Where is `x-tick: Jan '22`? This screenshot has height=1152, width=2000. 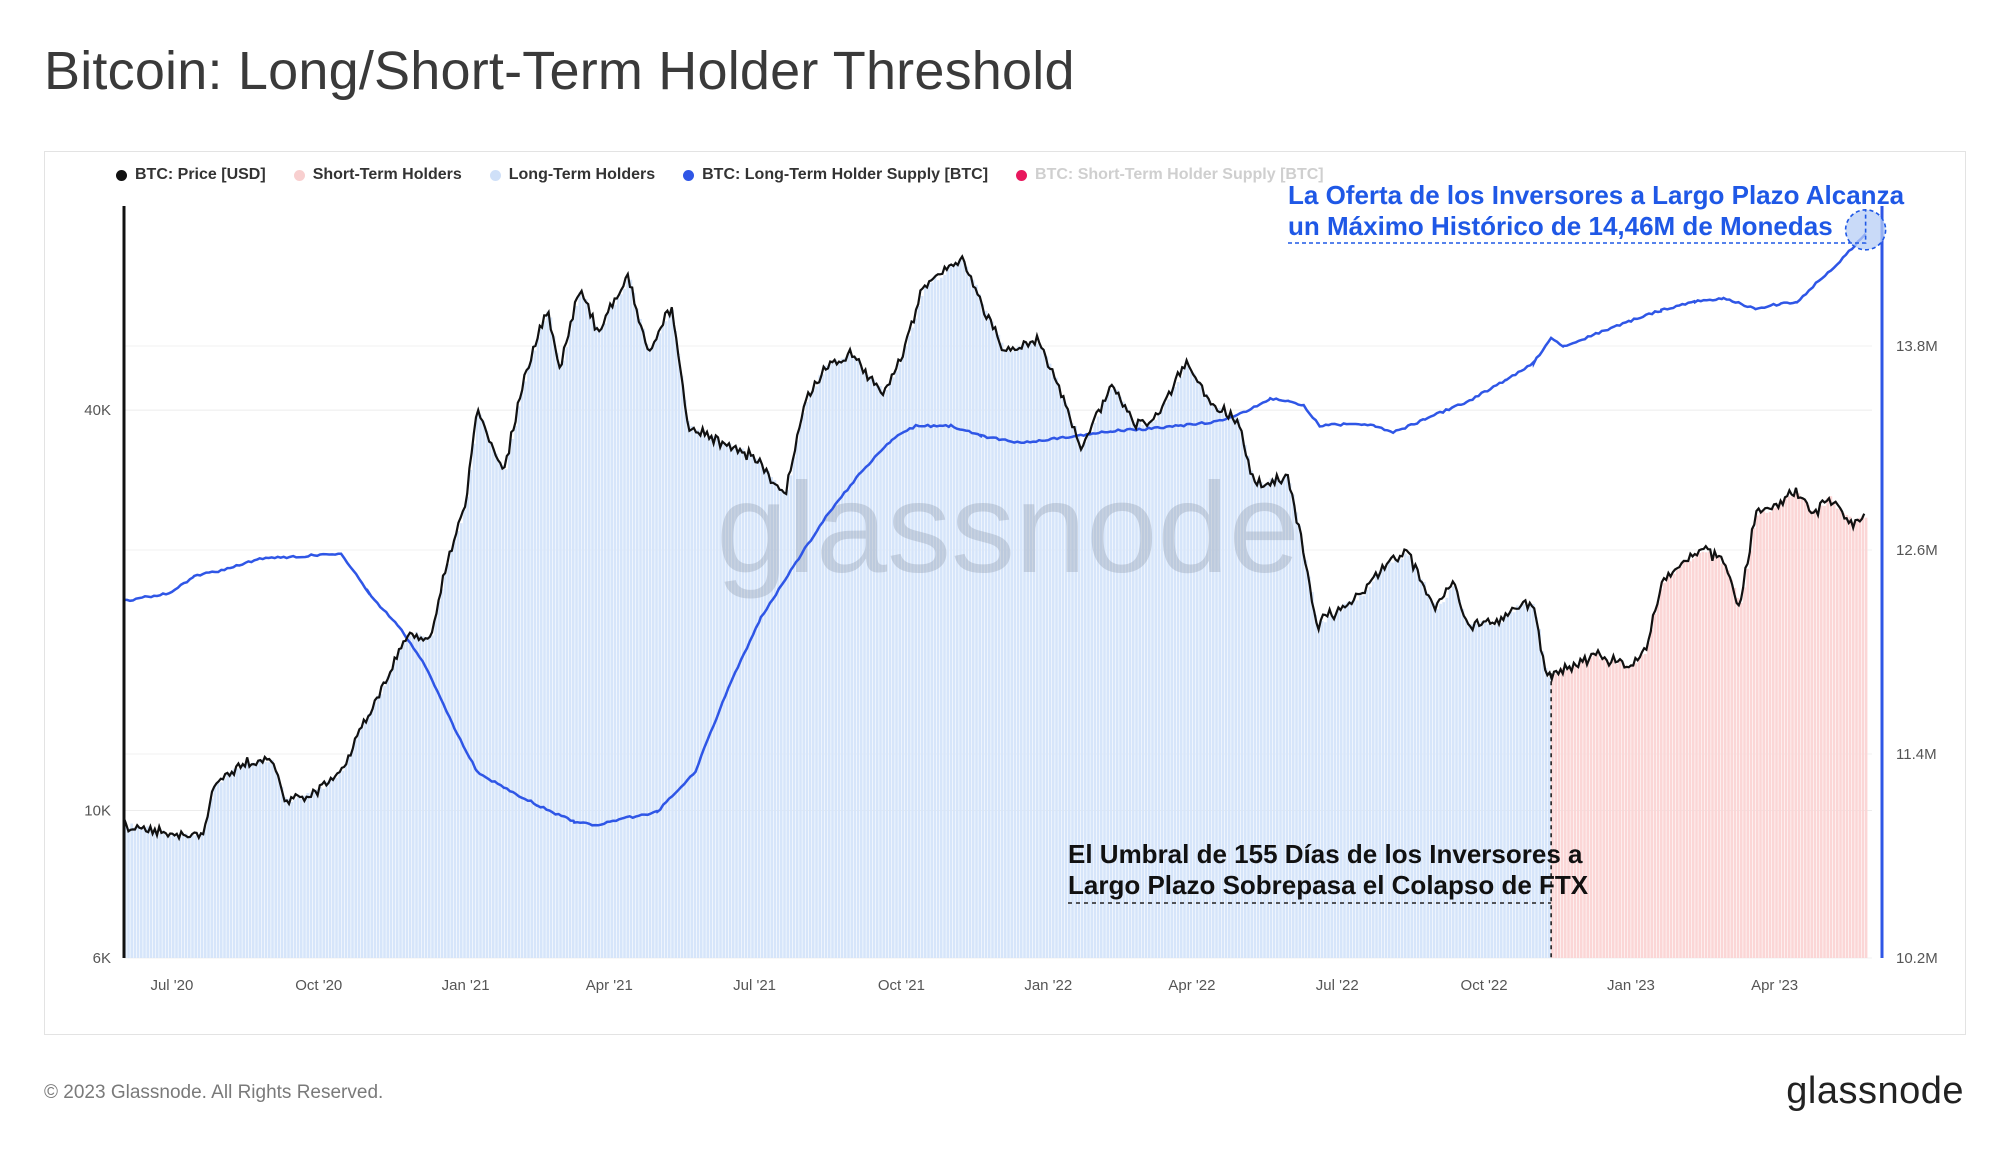 x-tick: Jan '22 is located at coordinates (1048, 985).